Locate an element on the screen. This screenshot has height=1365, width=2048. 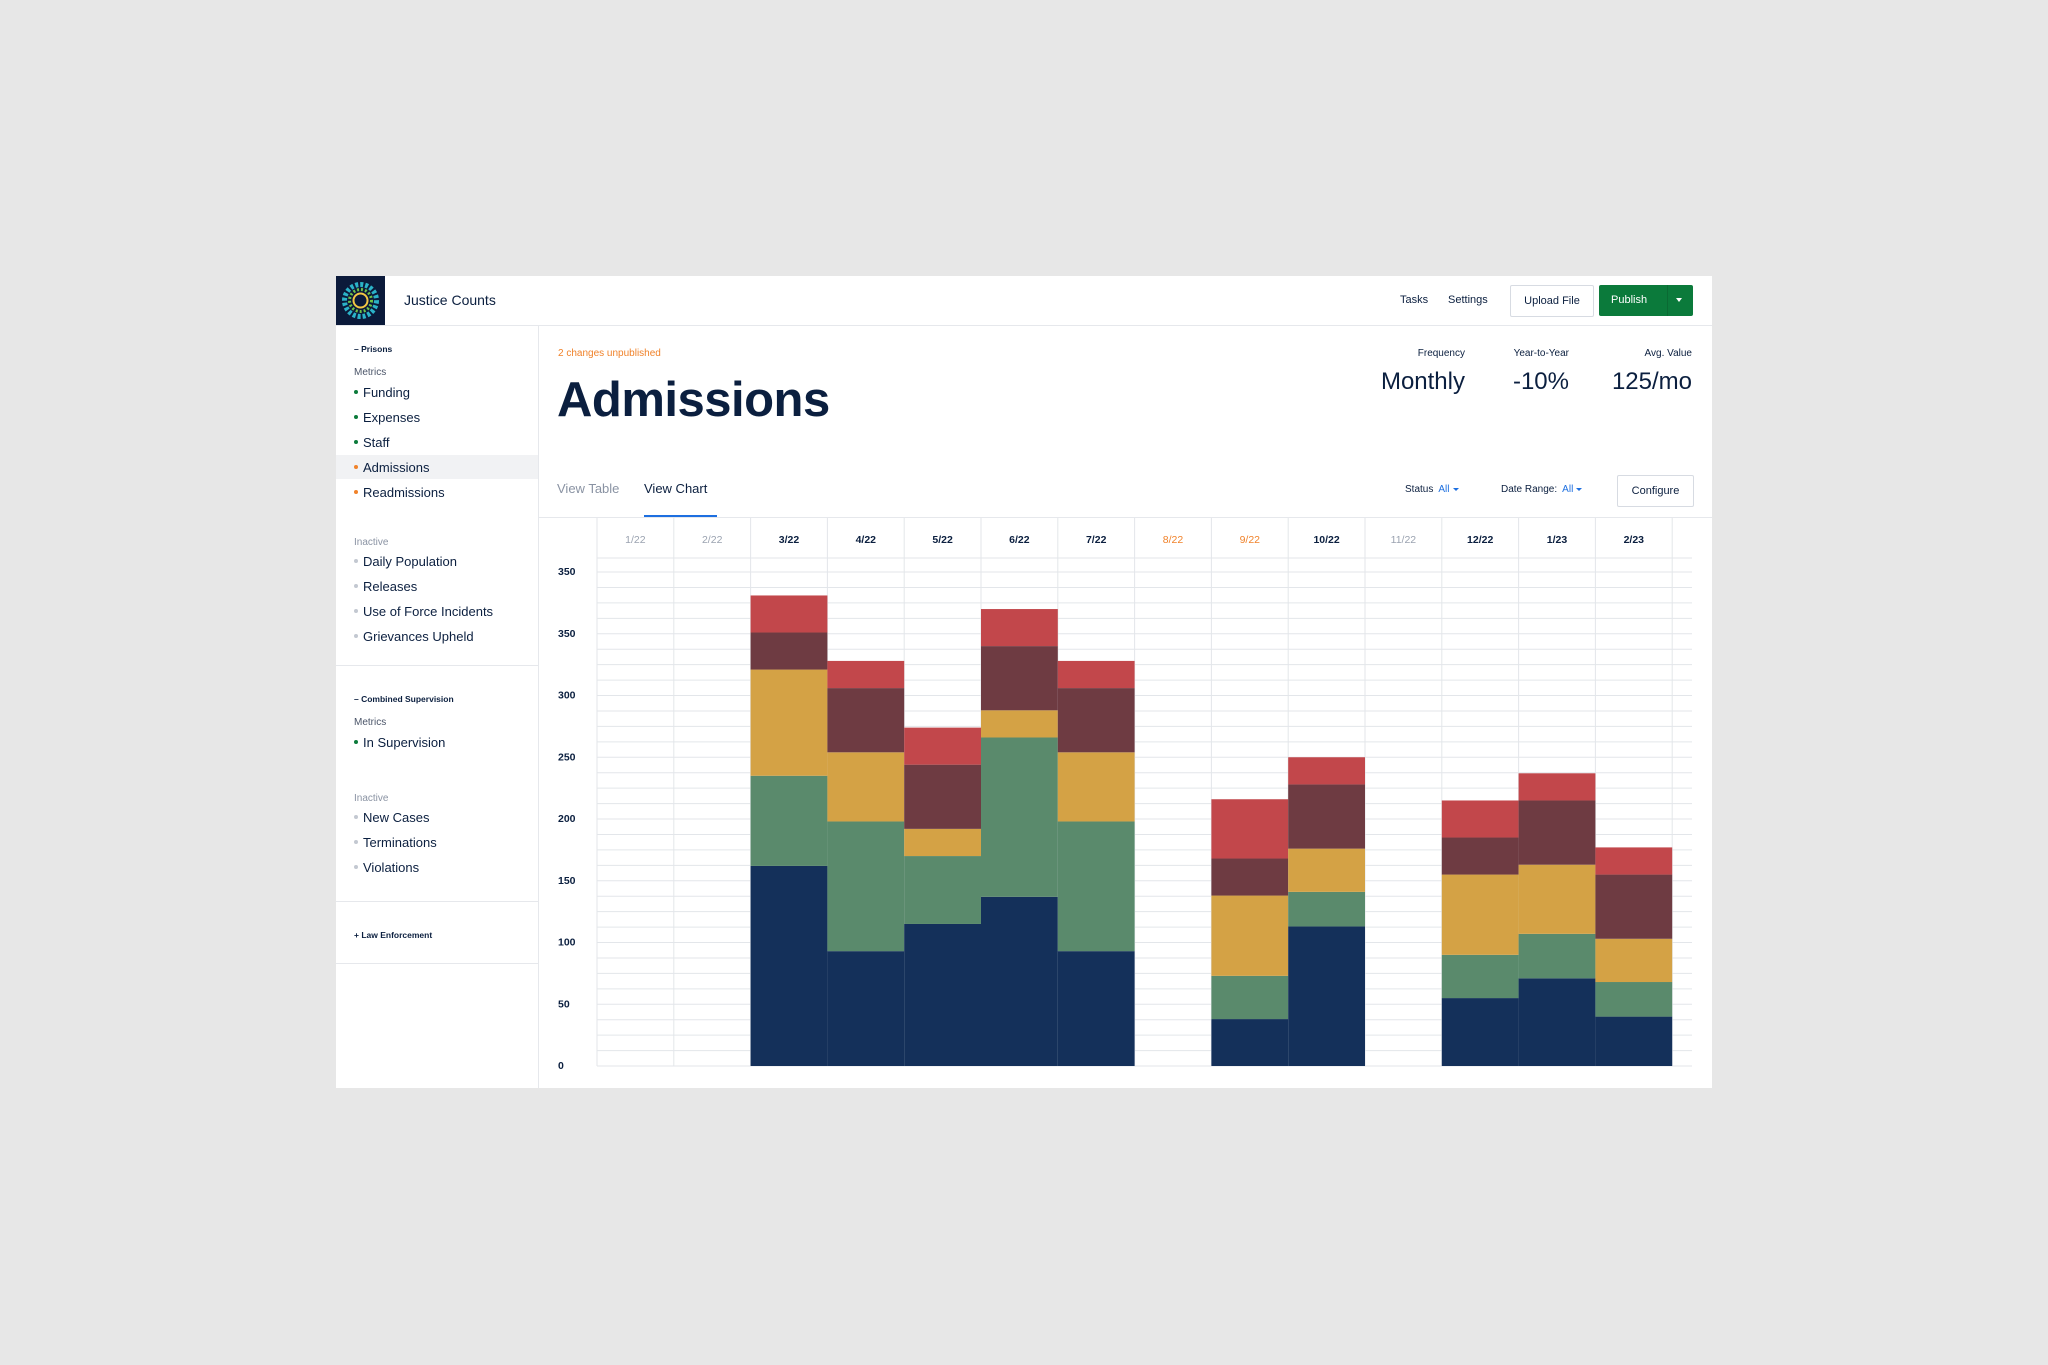
bar-segment-10-22-s4 is located at coordinates (1326, 771).